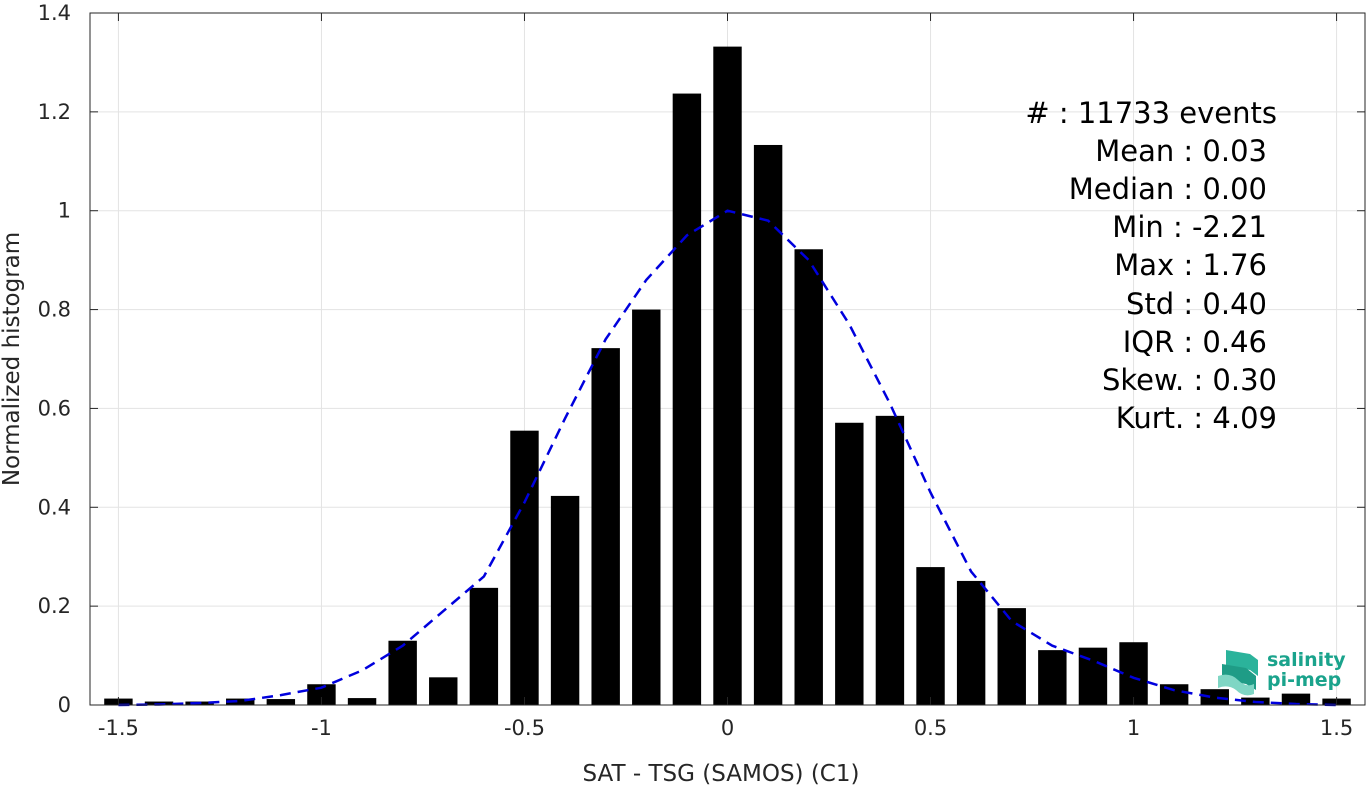  What do you see at coordinates (1189, 227) in the screenshot?
I see `stat-min: Min : -2.21` at bounding box center [1189, 227].